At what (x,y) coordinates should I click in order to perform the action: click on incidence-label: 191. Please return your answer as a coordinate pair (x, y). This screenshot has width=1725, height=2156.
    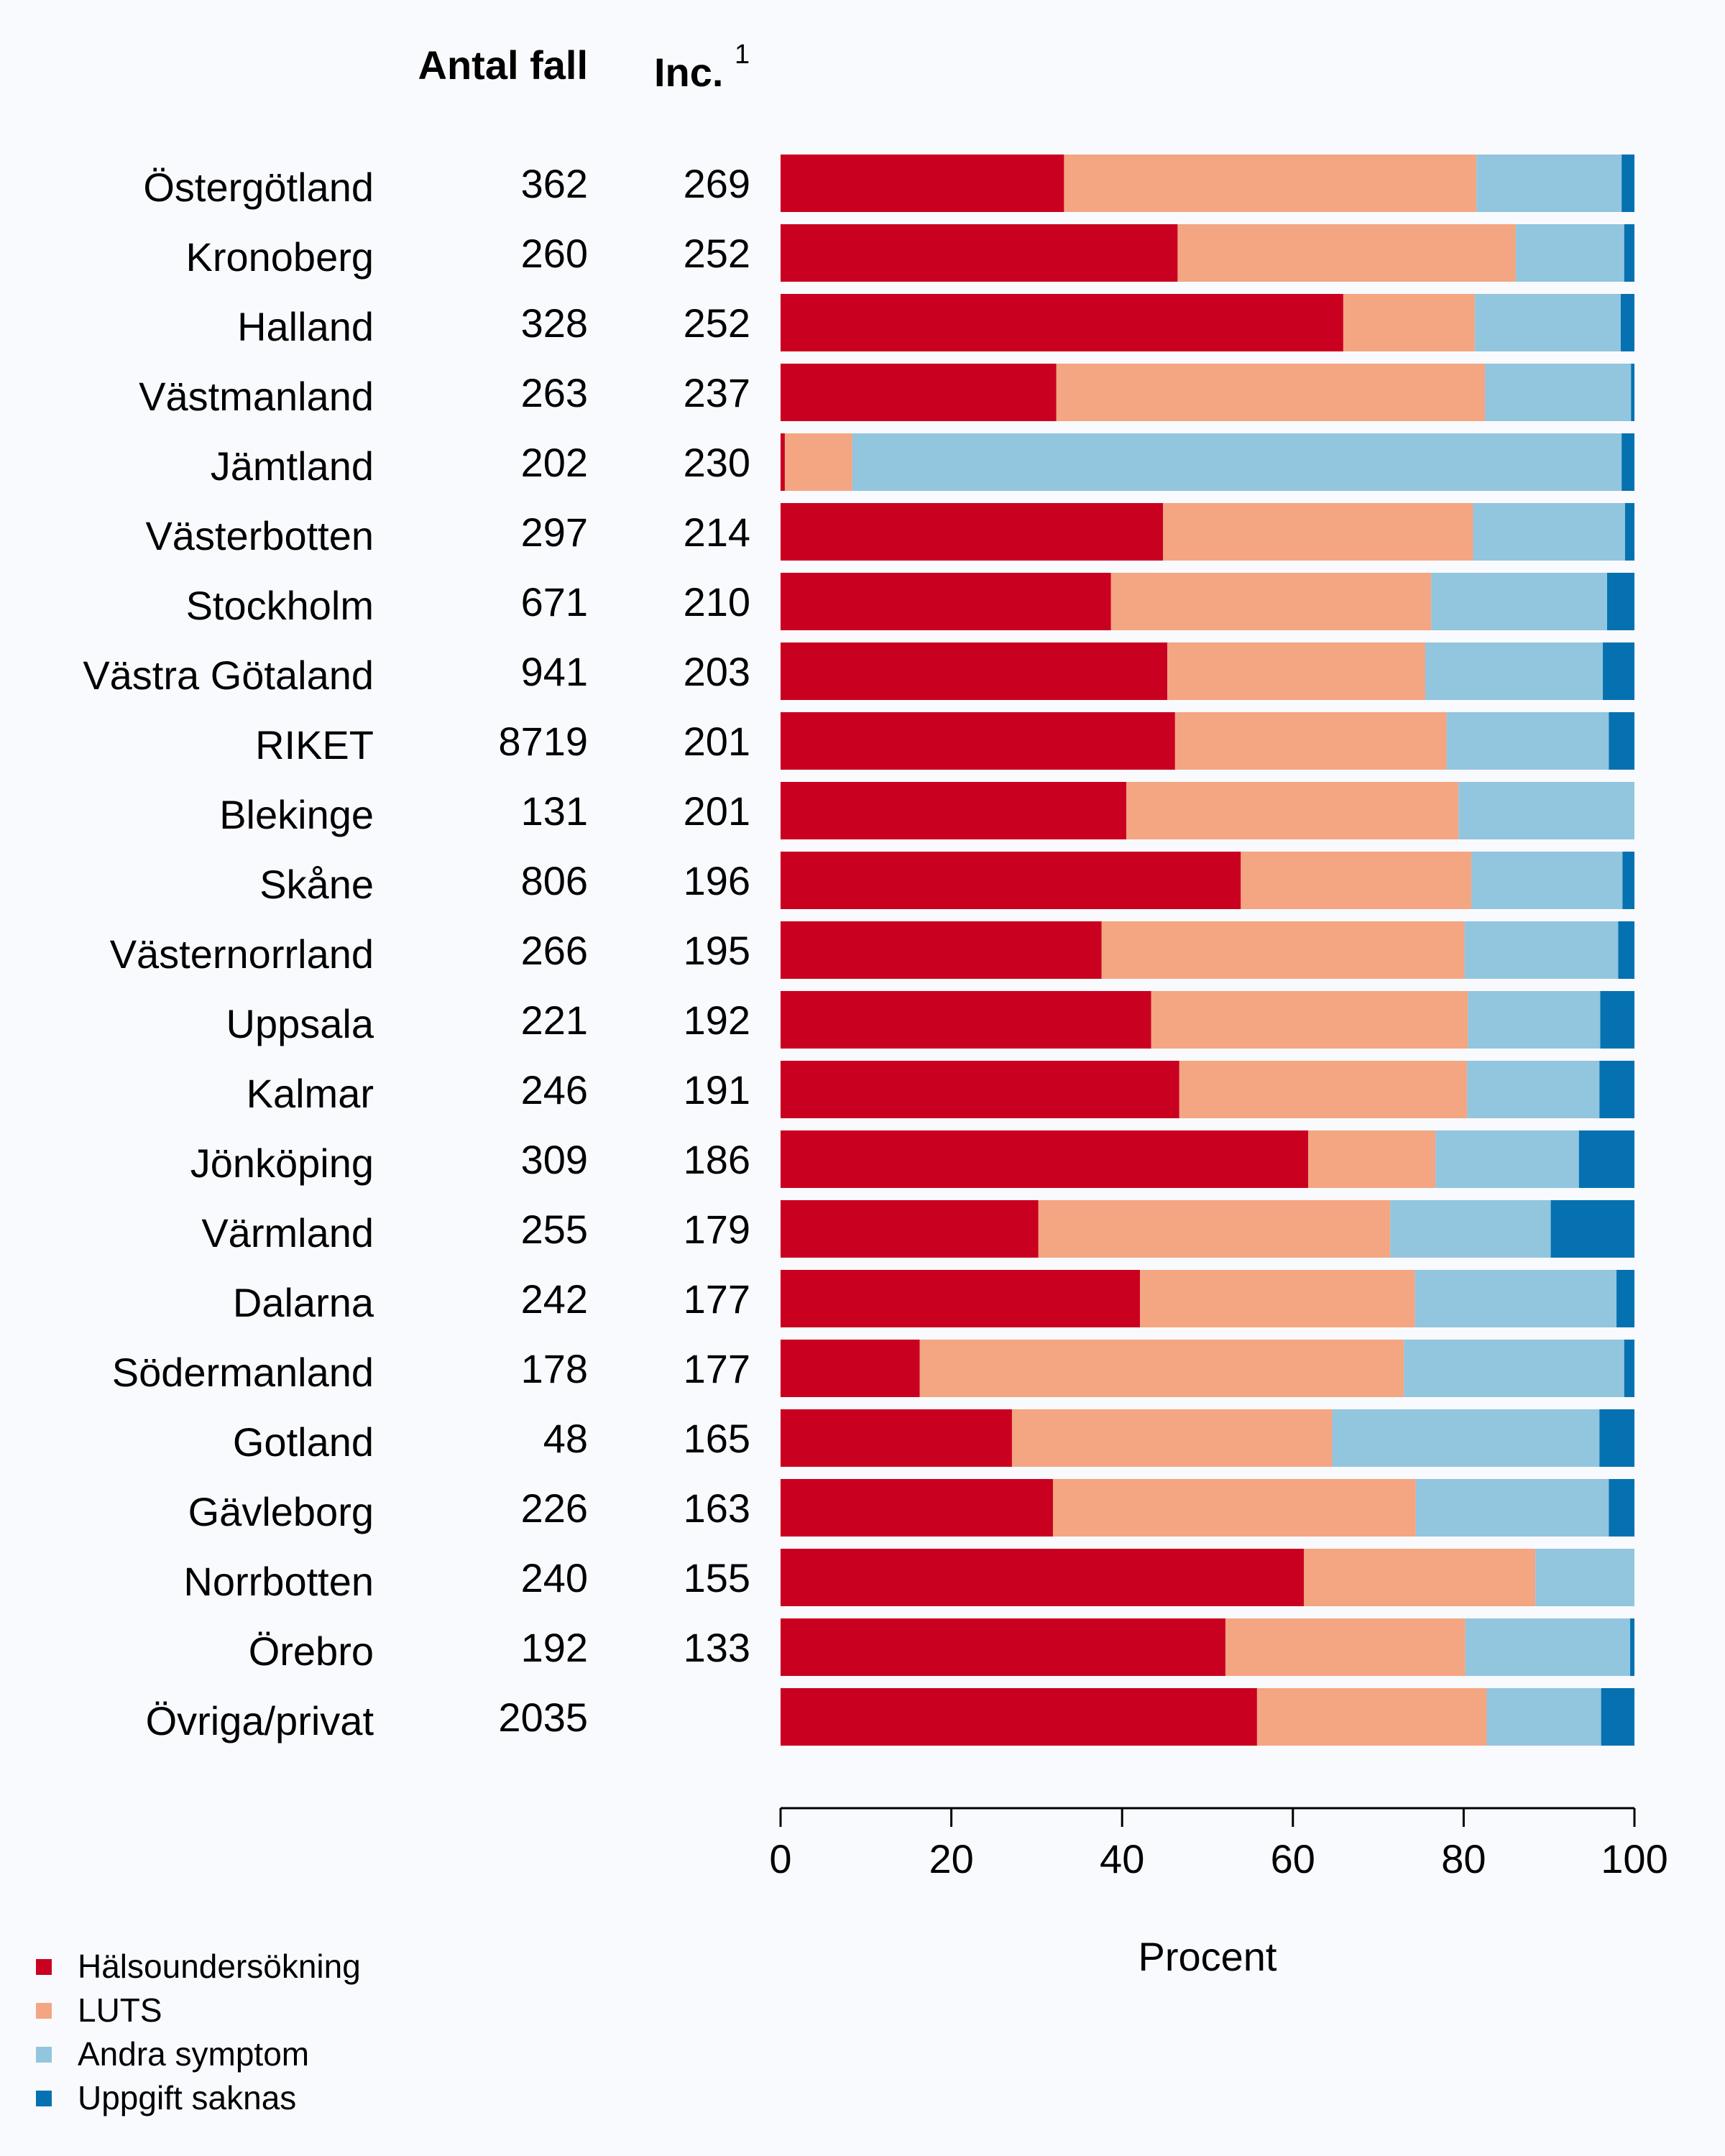
    Looking at the image, I should click on (717, 1089).